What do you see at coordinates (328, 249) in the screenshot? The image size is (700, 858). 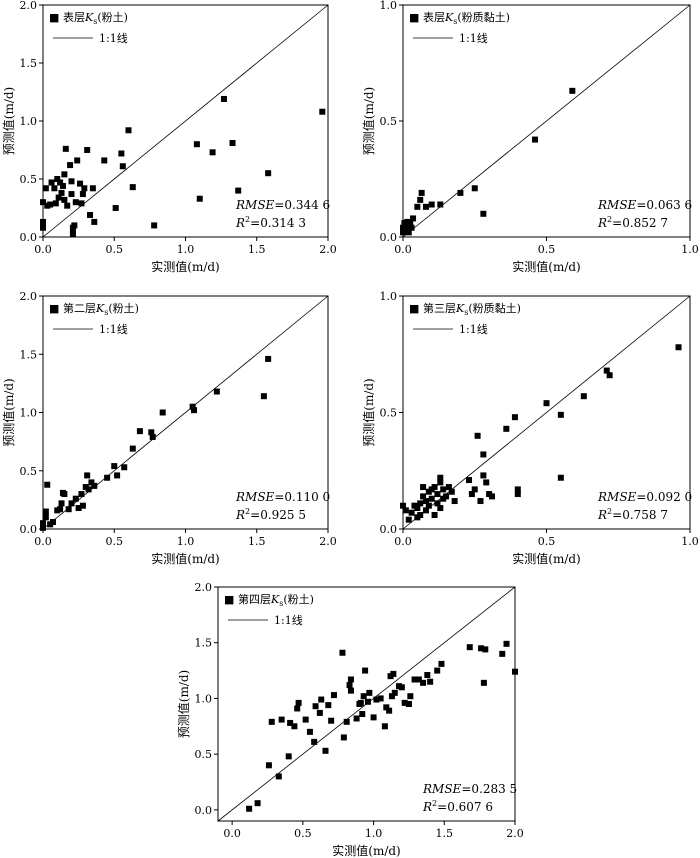 I see `x-tick-label: 2.0` at bounding box center [328, 249].